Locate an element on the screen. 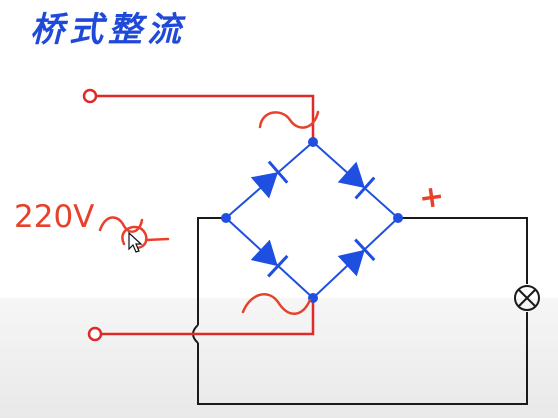 Image resolution: width=558 pixels, height=418 pixels. output-wire-left is located at coordinates (211, 271).